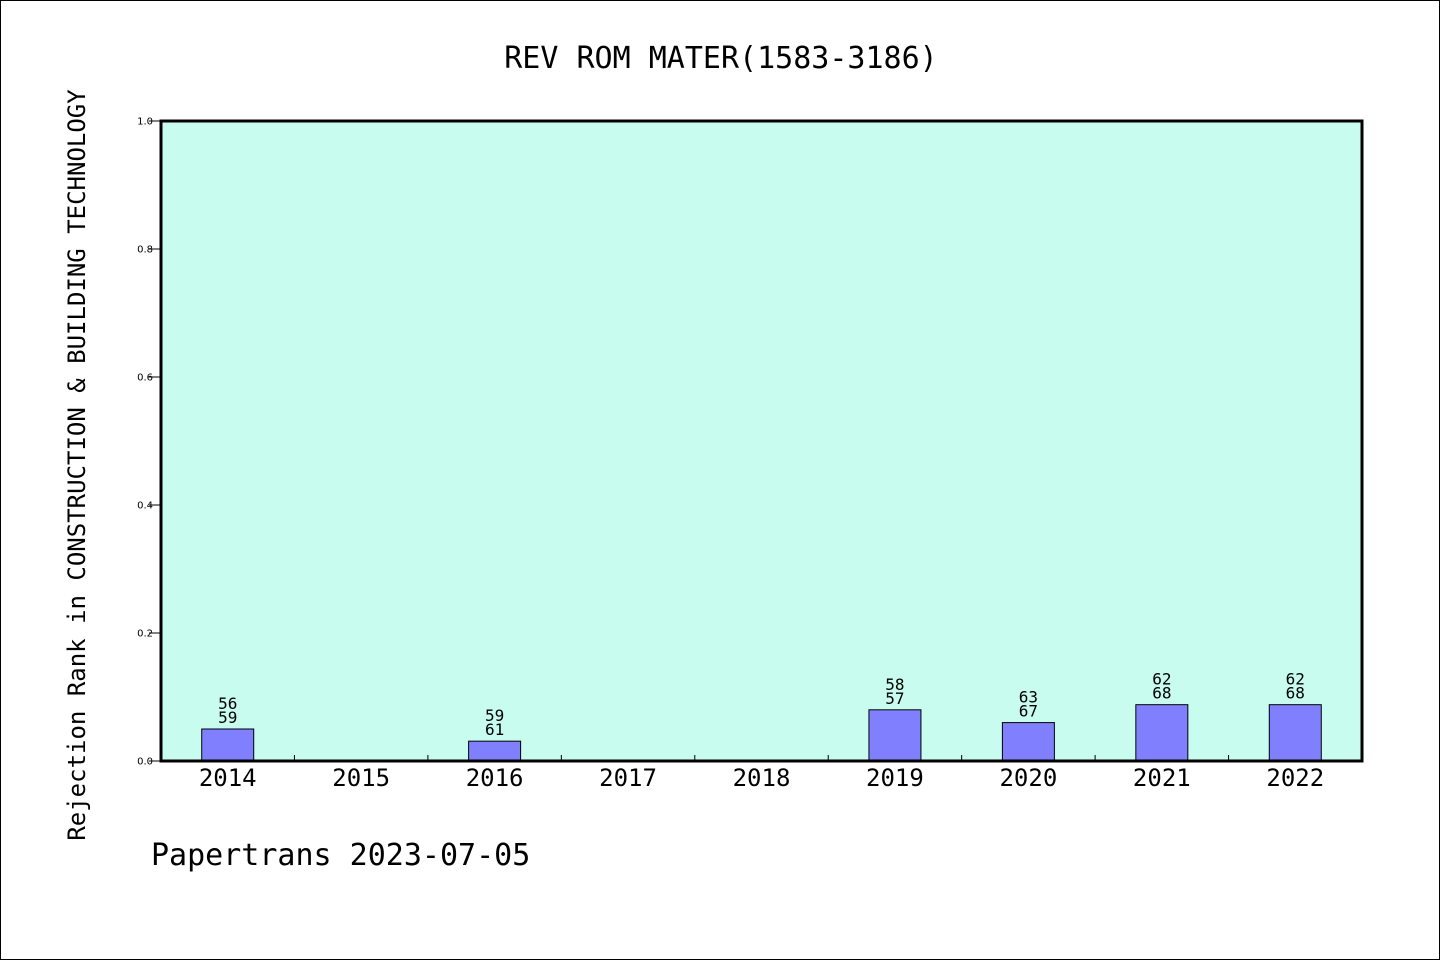 This screenshot has height=961, width=1440. What do you see at coordinates (145, 634) in the screenshot?
I see `y-tick-label: 0.2` at bounding box center [145, 634].